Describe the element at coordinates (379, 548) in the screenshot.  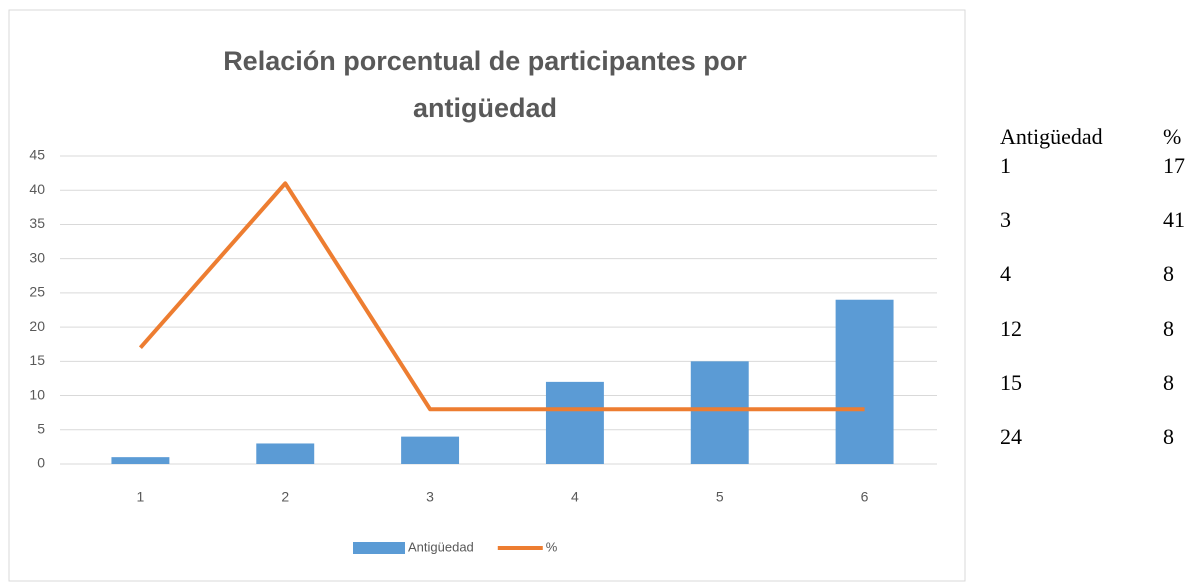
I see `legend-swatch` at that location.